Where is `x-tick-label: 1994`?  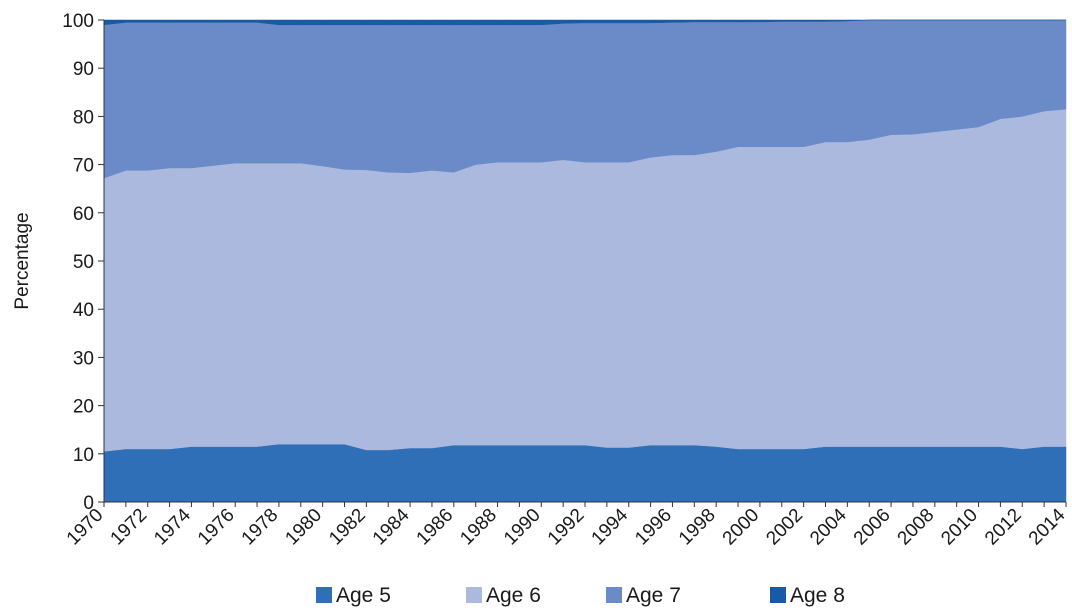
x-tick-label: 1994 is located at coordinates (610, 526).